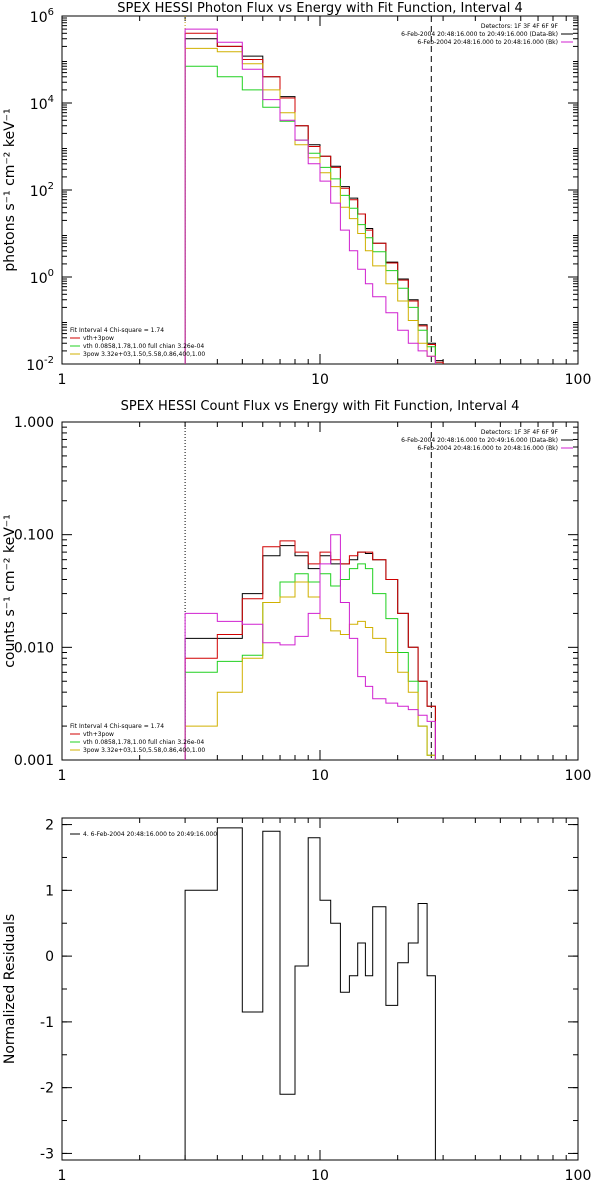 The image size is (600, 1200). Describe the element at coordinates (49, 891) in the screenshot. I see `y-tick-label: 1` at that location.